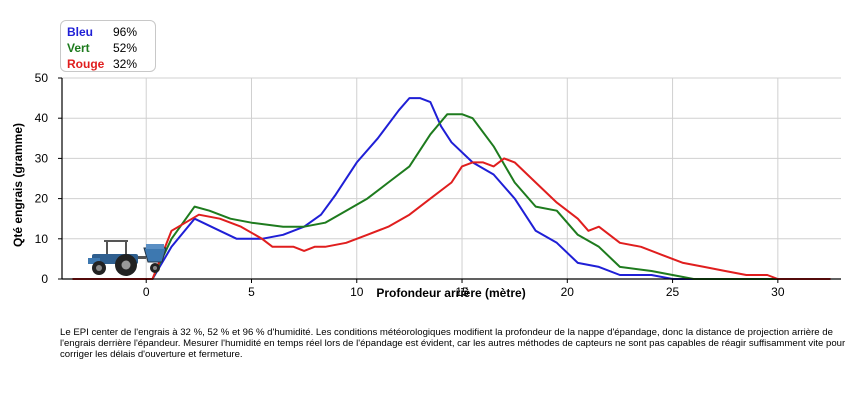  Describe the element at coordinates (450, 293) in the screenshot. I see `x-axis-title: Profondeur arrière (mètre)` at that location.